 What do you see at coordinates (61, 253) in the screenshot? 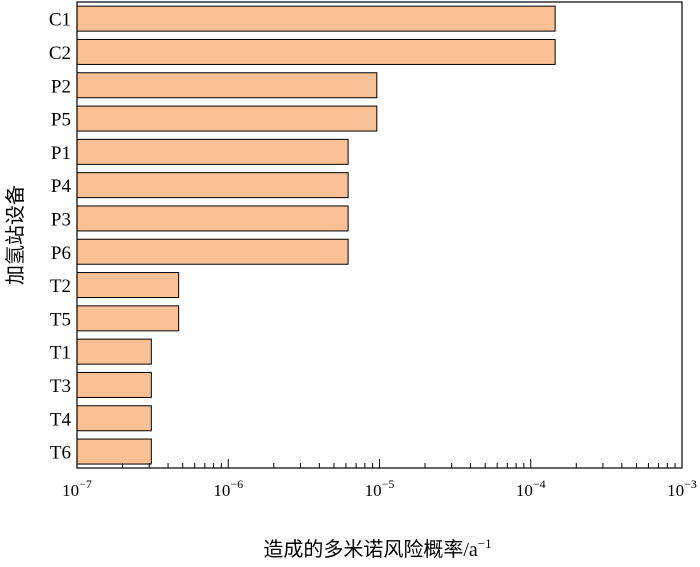
I see `category-label-p6: P6` at bounding box center [61, 253].